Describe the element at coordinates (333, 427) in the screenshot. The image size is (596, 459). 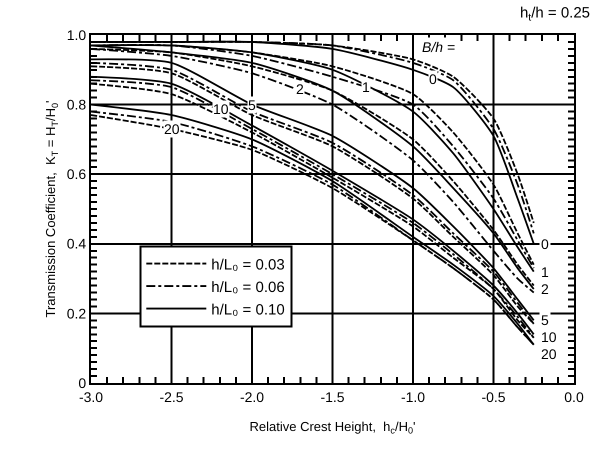
I see `x-axis-title: Relative Crest Height, h$_{c}$/H$_{0}$'` at that location.